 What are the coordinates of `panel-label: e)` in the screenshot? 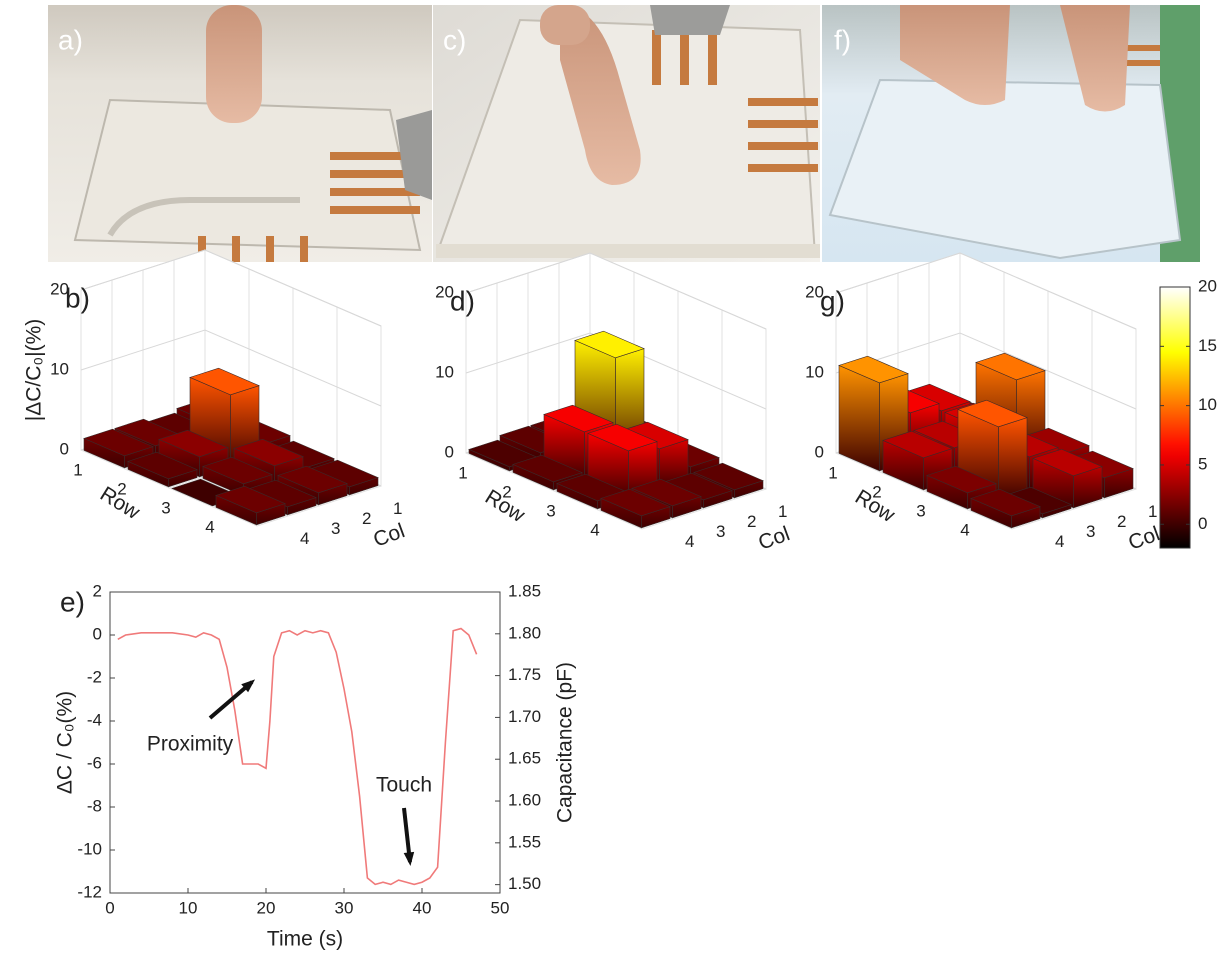 It's located at (72, 601).